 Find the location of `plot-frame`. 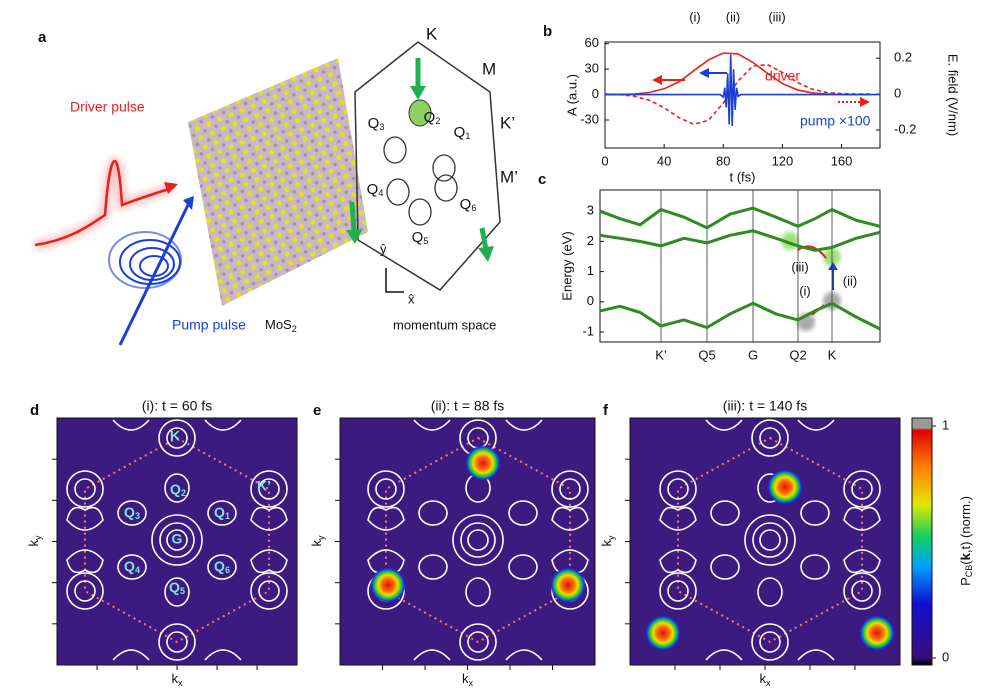

plot-frame is located at coordinates (740, 266).